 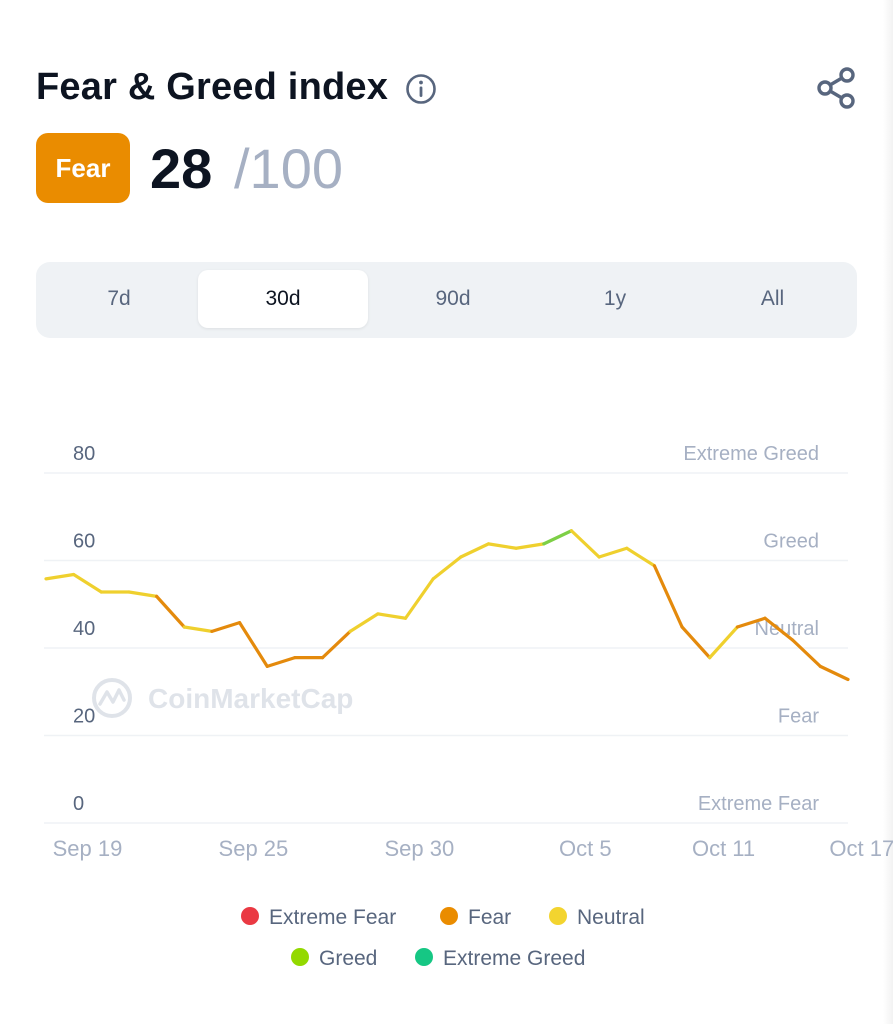 I want to click on time-range-tabs: 7d 30d 90d 1y All, so click(x=446, y=300).